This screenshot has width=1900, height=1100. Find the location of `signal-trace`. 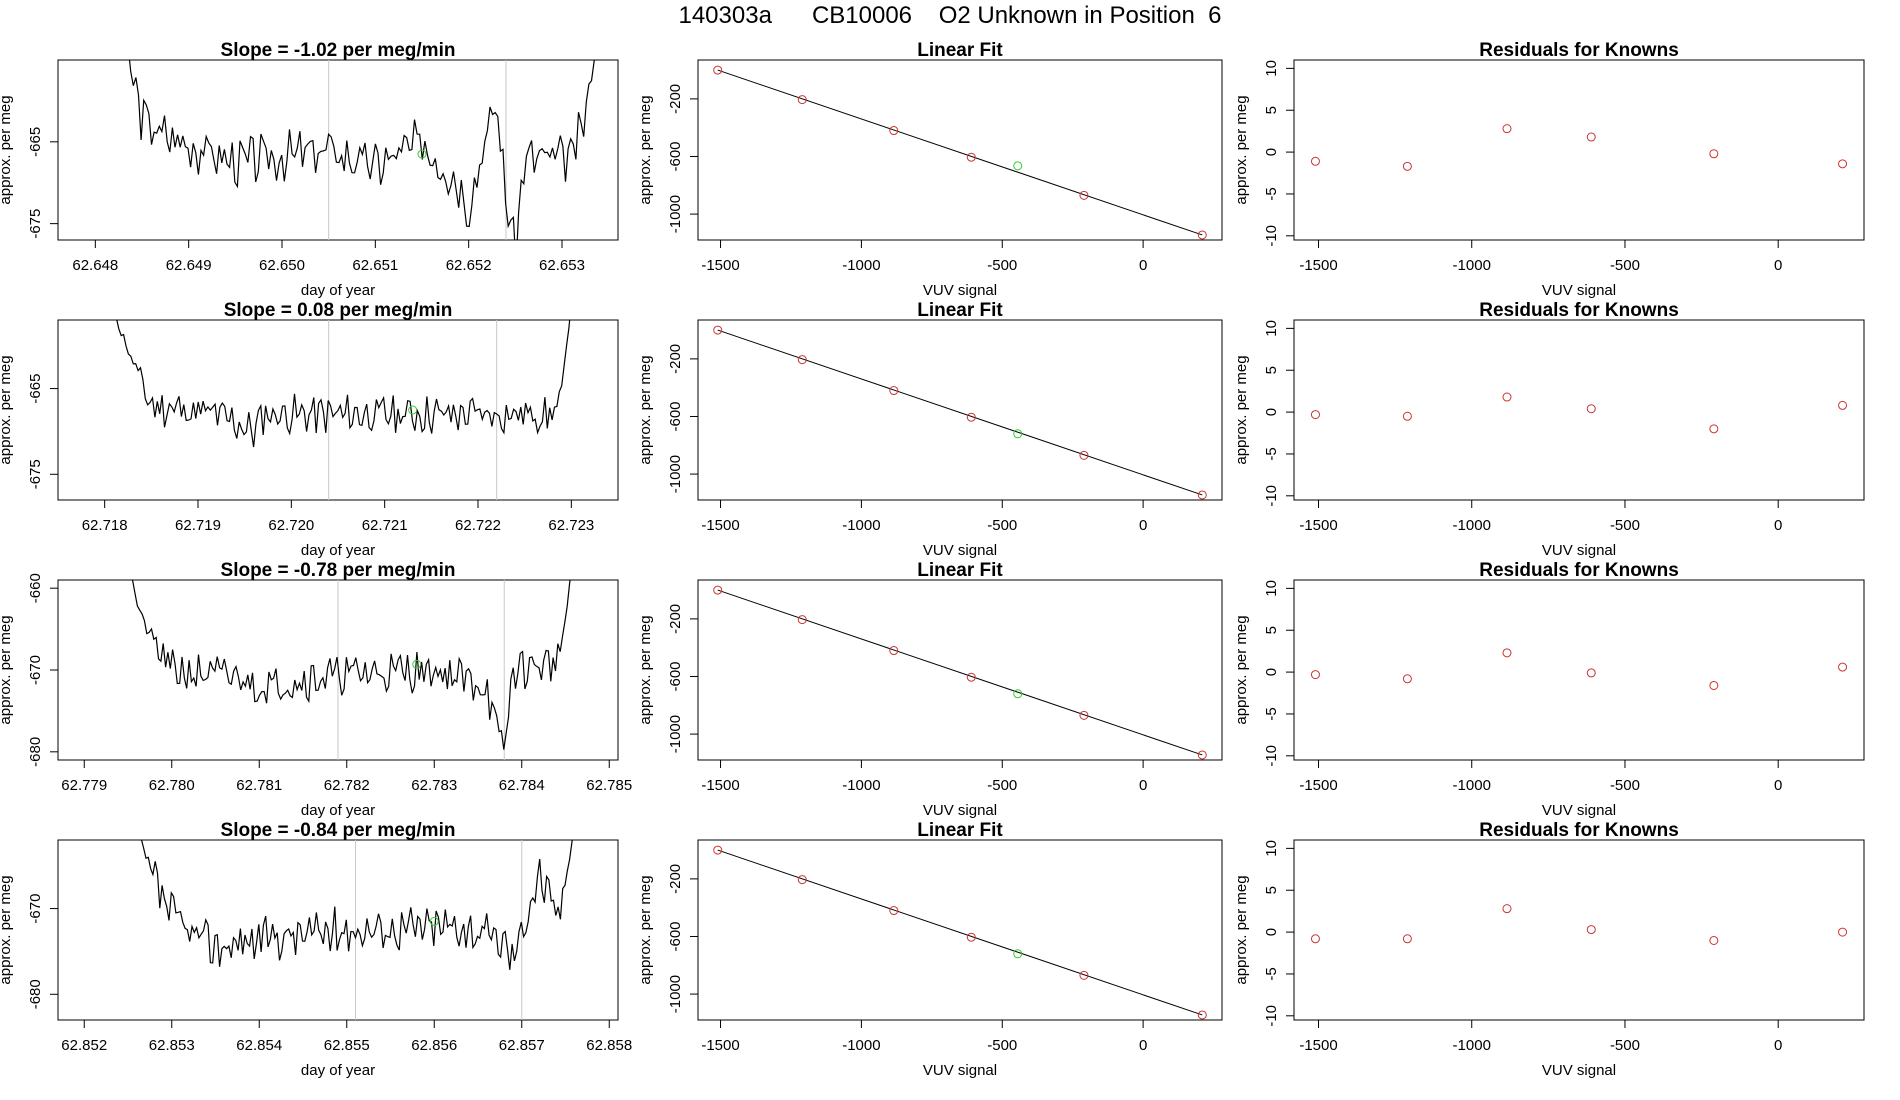

signal-trace is located at coordinates (356, 905).